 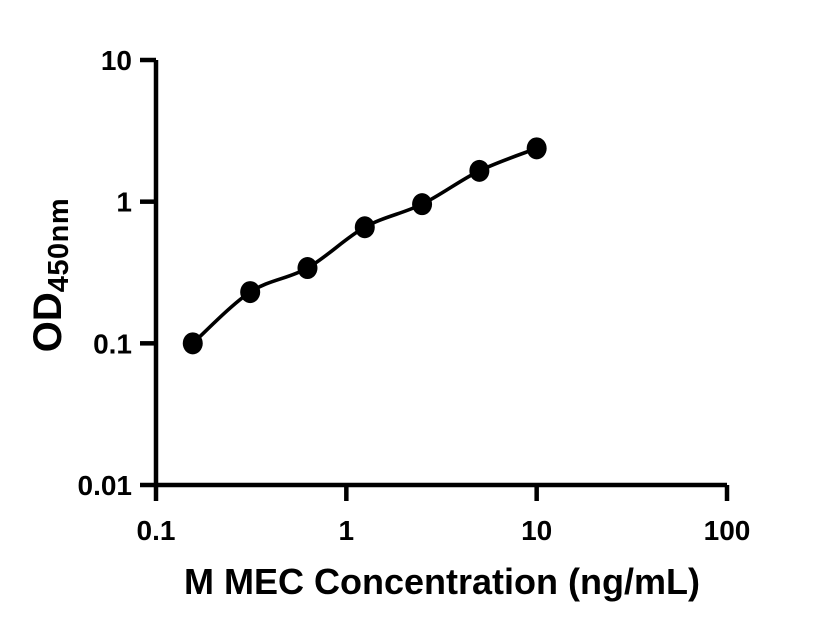 I want to click on y-tick-label: 10, so click(x=116, y=60).